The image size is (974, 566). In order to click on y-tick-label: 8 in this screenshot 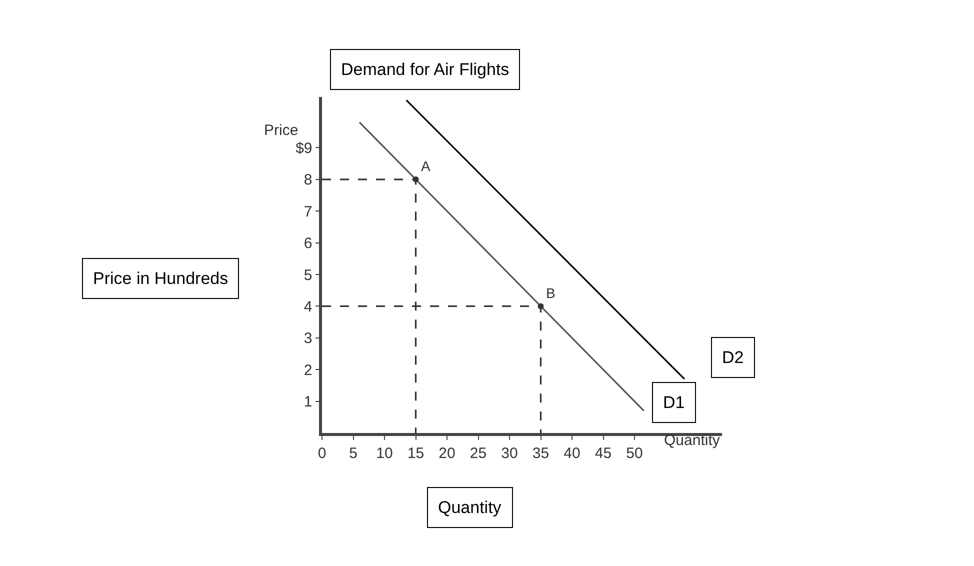, I will do `click(308, 180)`.